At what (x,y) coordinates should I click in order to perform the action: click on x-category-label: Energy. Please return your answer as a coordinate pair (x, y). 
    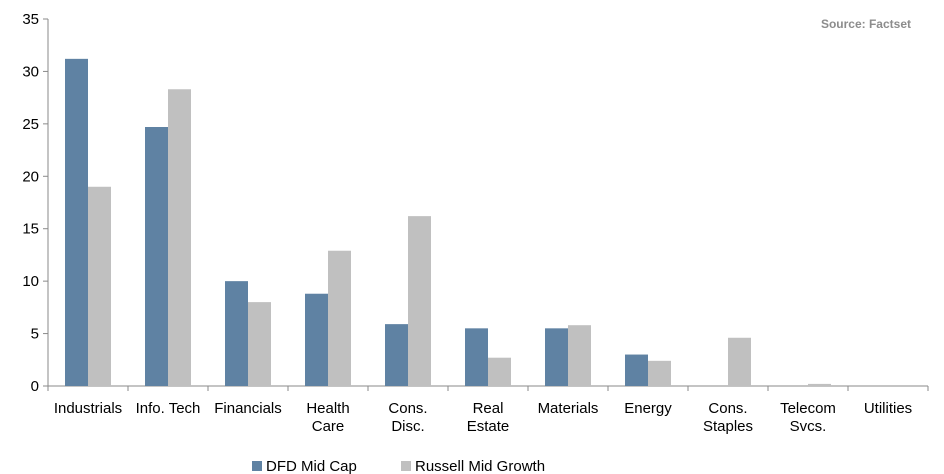
    Looking at the image, I should click on (648, 408).